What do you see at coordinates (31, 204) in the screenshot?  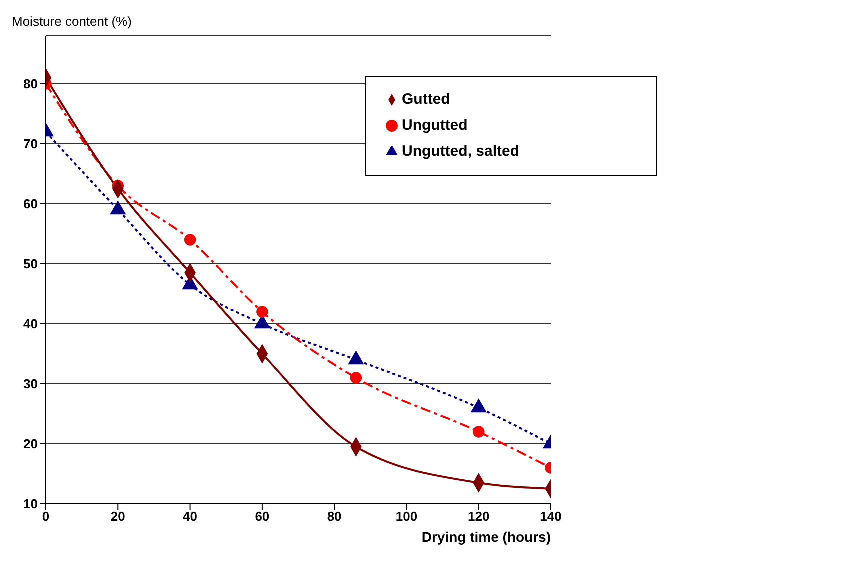 I see `y-tick-label: 60` at bounding box center [31, 204].